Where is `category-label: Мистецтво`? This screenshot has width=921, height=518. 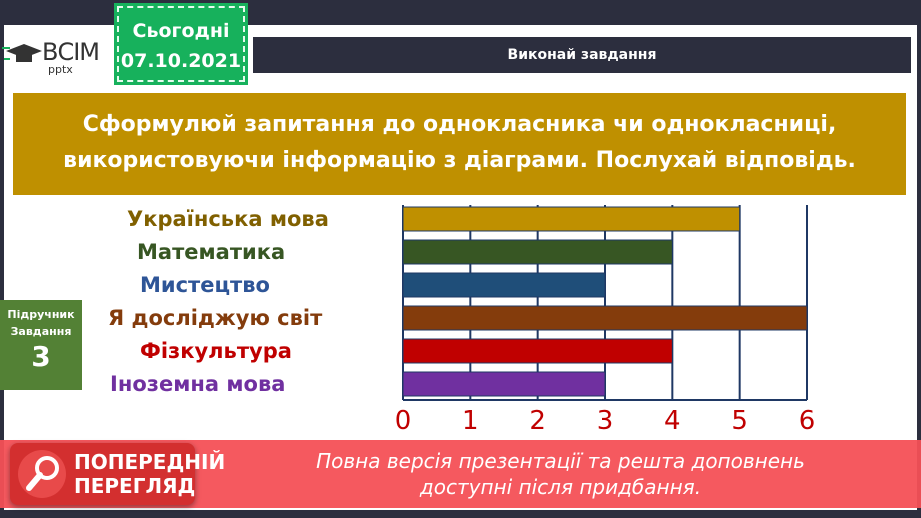 category-label: Мистецтво is located at coordinates (205, 285).